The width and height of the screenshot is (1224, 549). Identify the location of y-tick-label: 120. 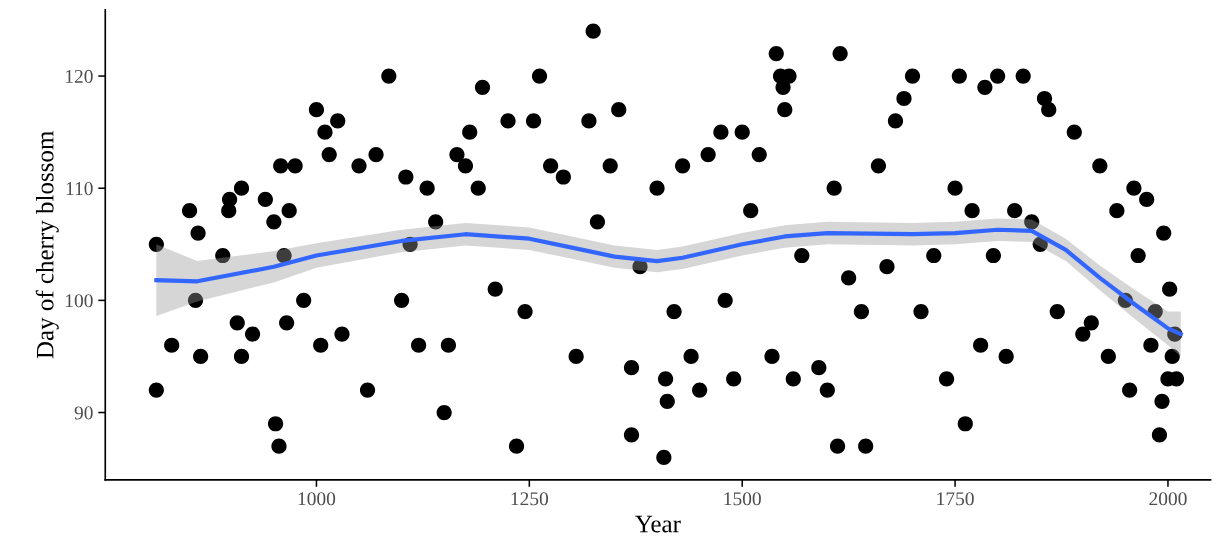
(79, 76).